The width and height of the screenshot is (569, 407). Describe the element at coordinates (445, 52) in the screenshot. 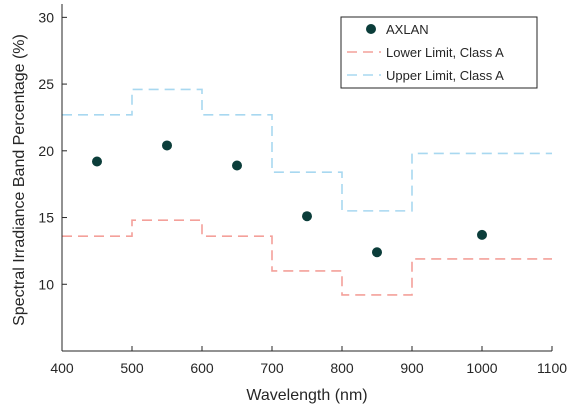

I see `legend-label: Lower Limit, Class A` at that location.